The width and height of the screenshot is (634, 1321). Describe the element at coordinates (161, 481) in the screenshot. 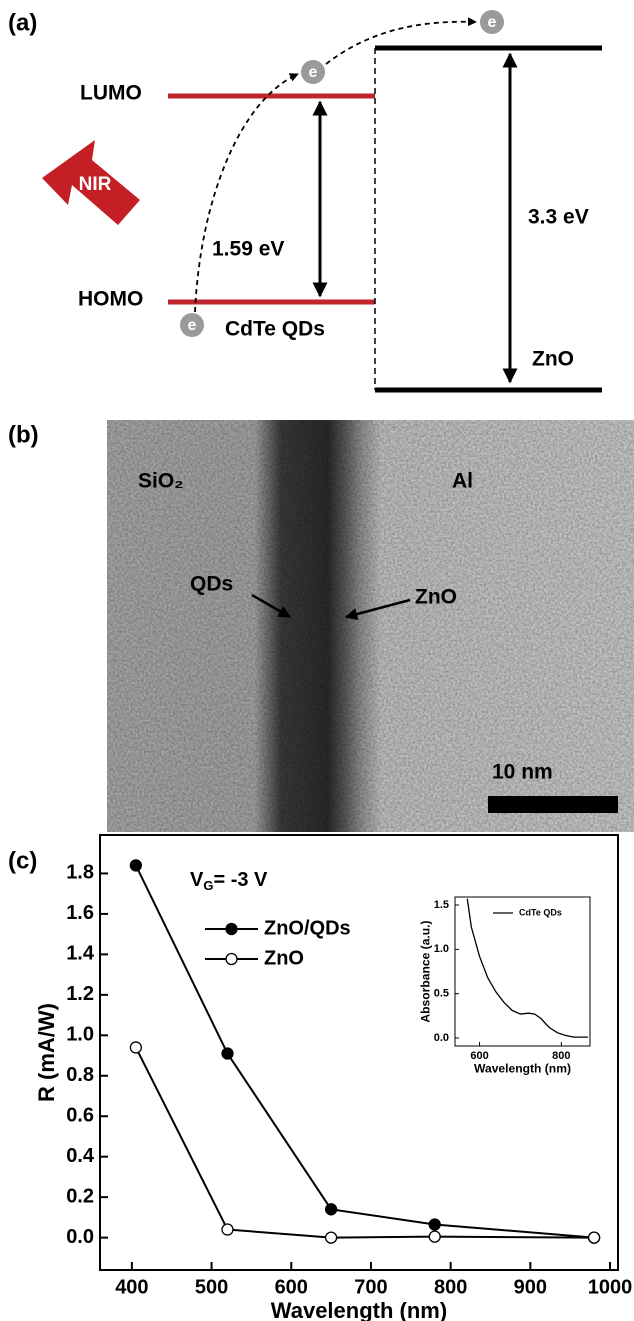

I see `label: SiO₂` at that location.